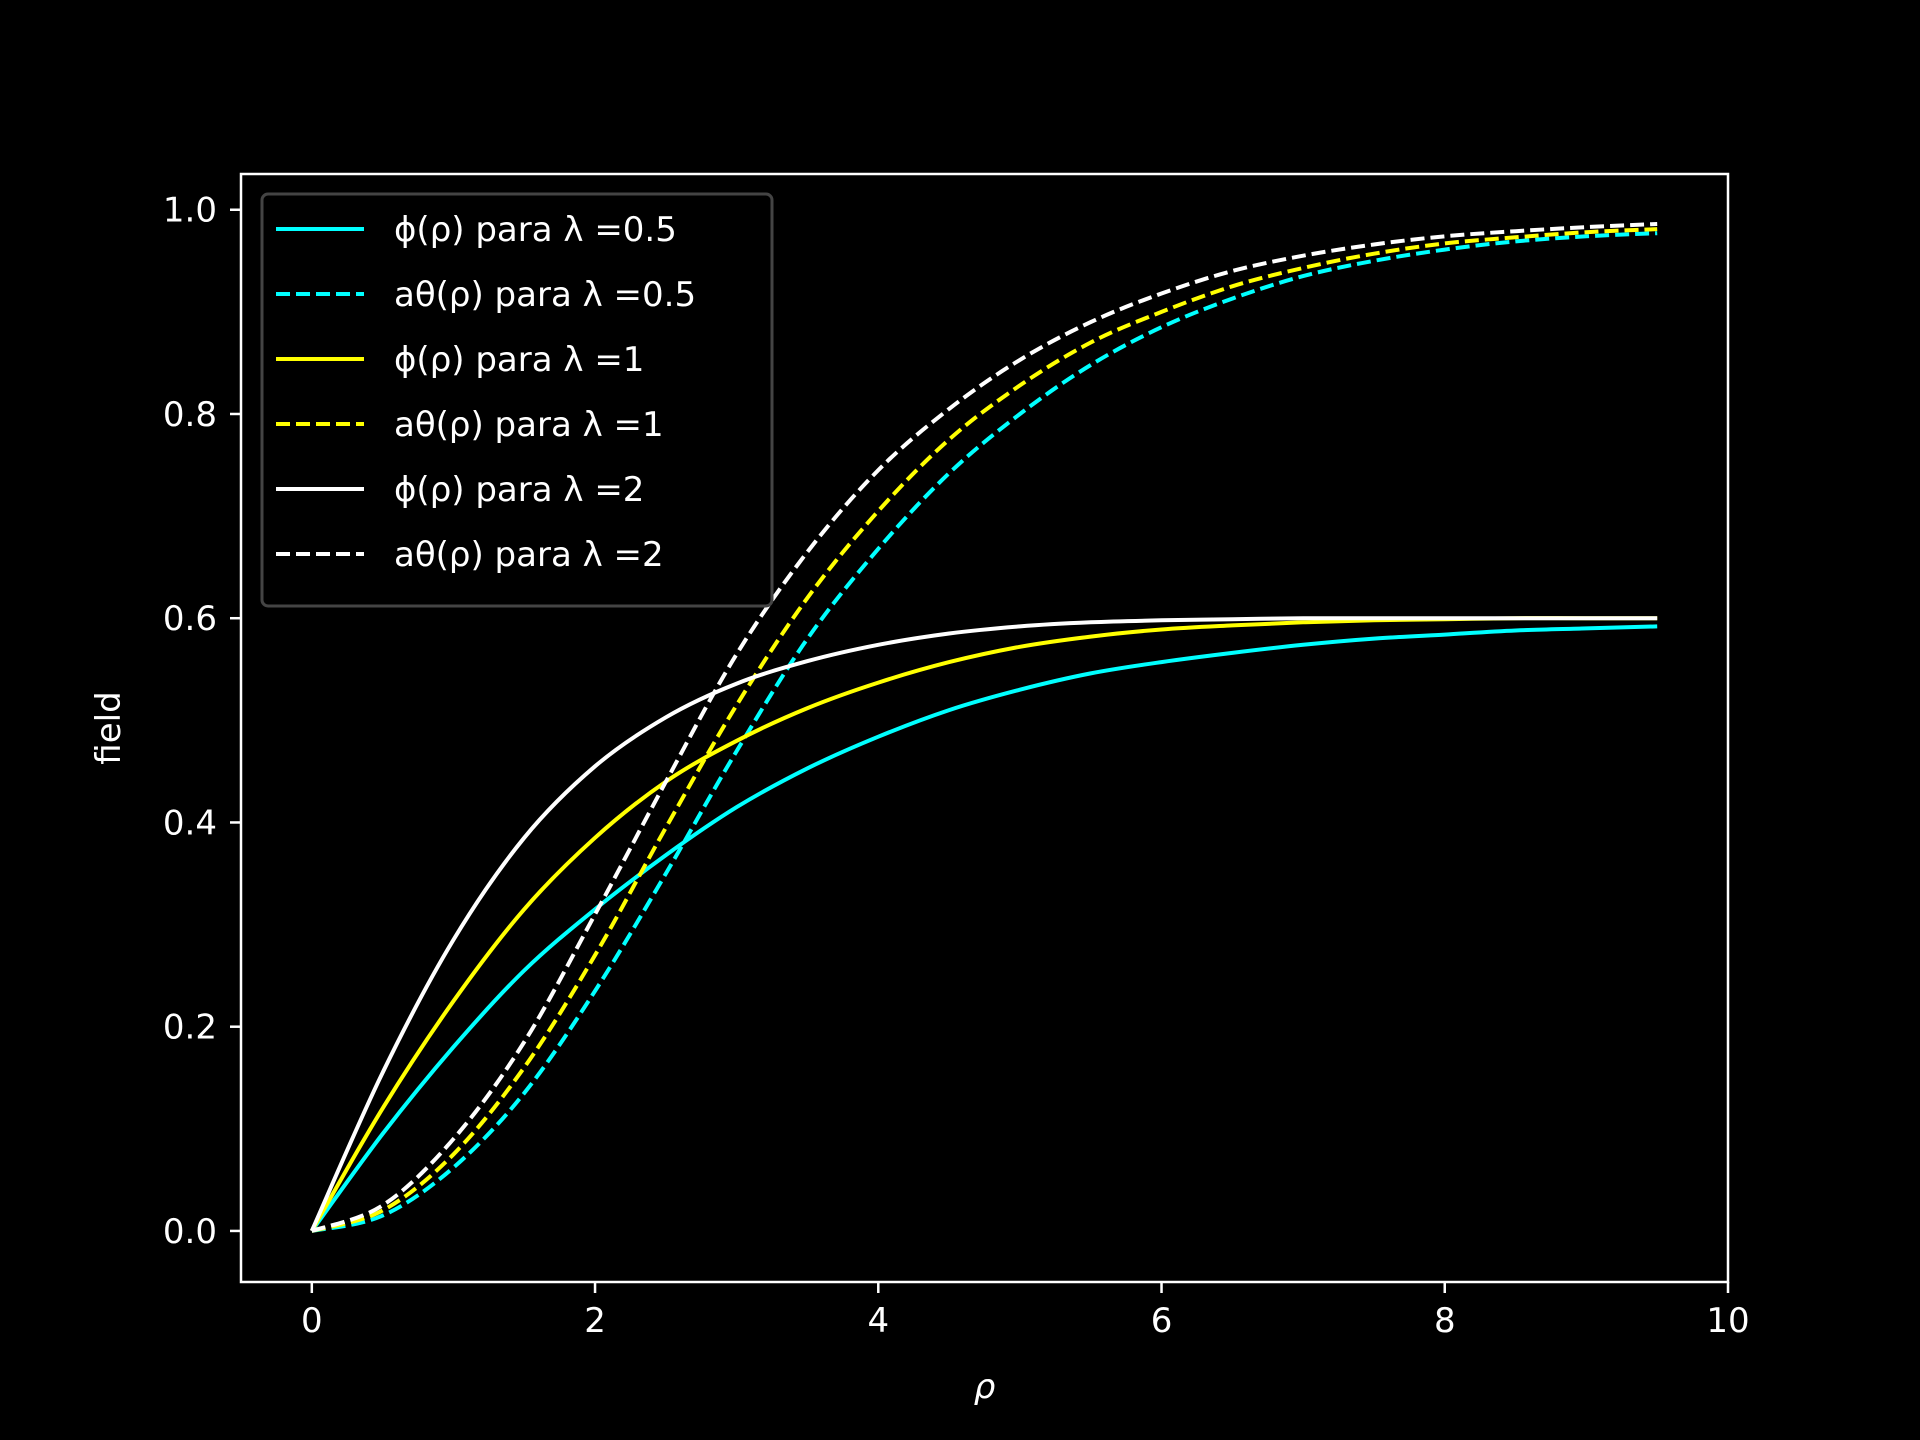 Image resolution: width=1920 pixels, height=1440 pixels. Describe the element at coordinates (529, 555) in the screenshot. I see `legend-label: aθ(ρ) para λ =2` at that location.